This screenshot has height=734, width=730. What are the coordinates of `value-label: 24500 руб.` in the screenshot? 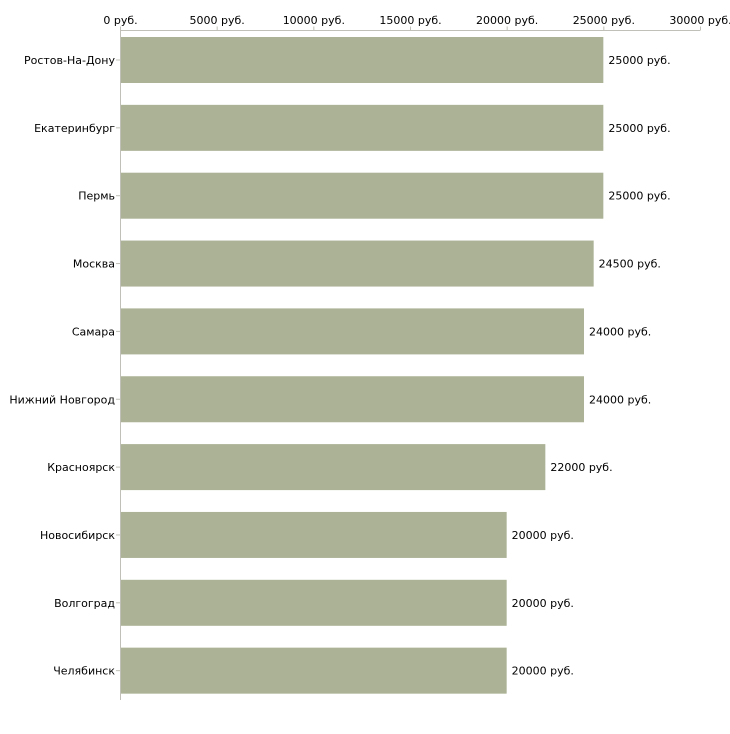 It's located at (630, 264).